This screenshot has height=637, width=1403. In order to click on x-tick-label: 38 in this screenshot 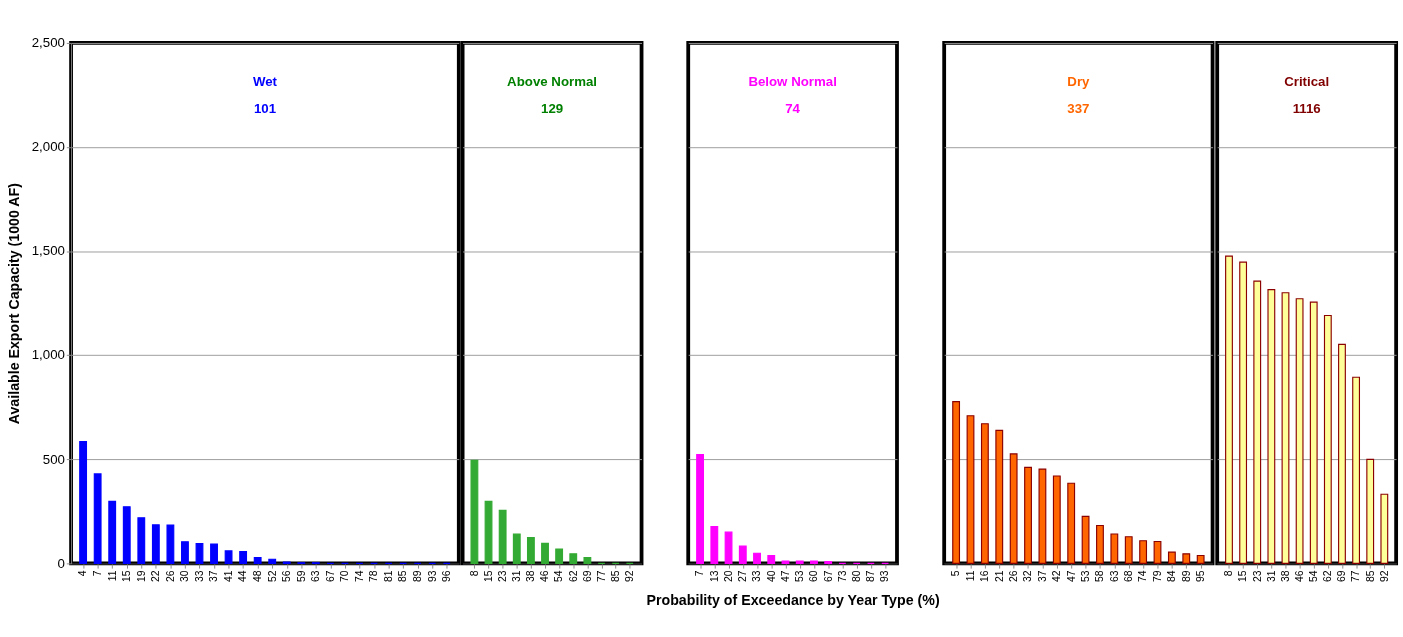, I will do `click(531, 576)`.